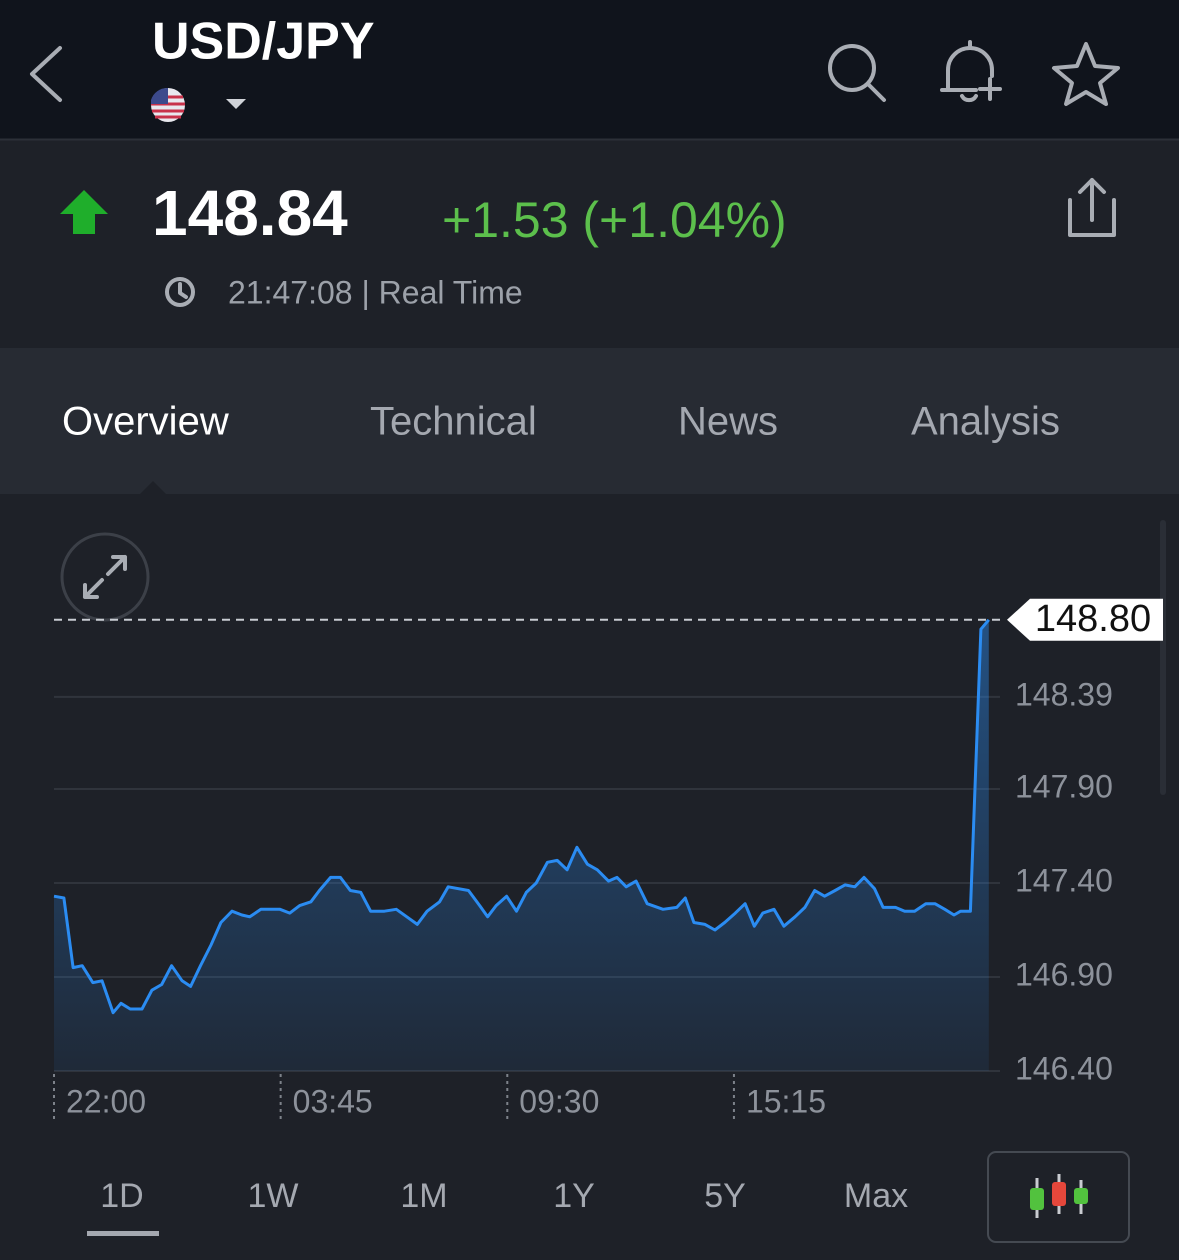 This screenshot has width=1179, height=1260. What do you see at coordinates (574, 1196) in the screenshot?
I see `range-button: 1Y` at bounding box center [574, 1196].